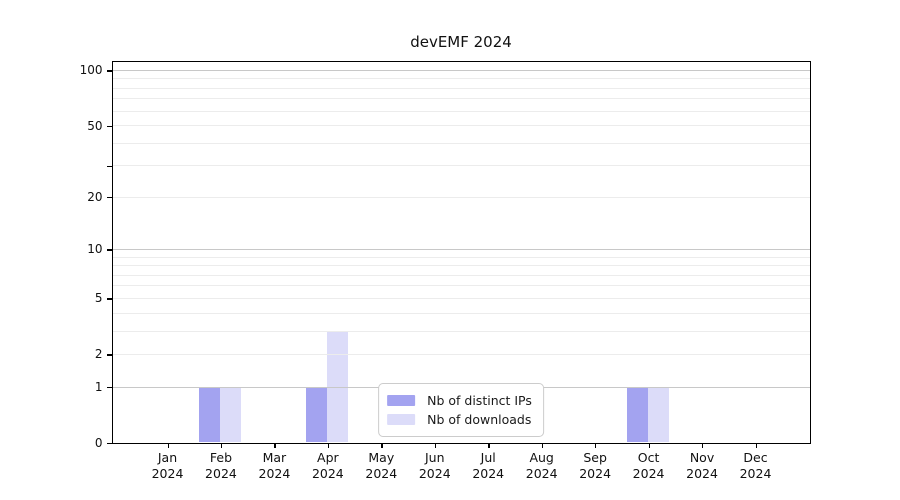  What do you see at coordinates (401, 419) in the screenshot?
I see `legend-swatch-downloads` at bounding box center [401, 419].